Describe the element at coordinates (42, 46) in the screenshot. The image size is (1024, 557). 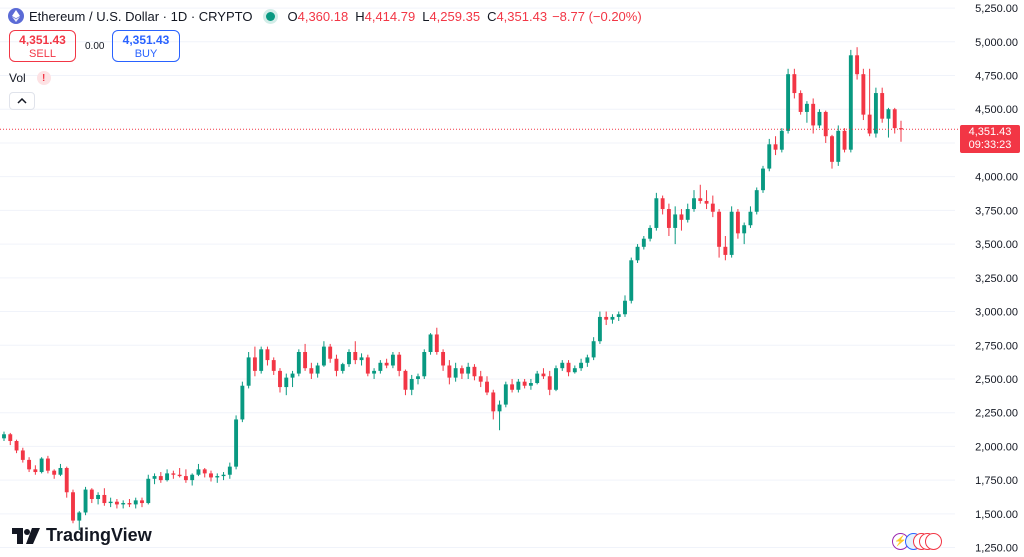
I see `sell-button: 4,351.43 SELL` at that location.